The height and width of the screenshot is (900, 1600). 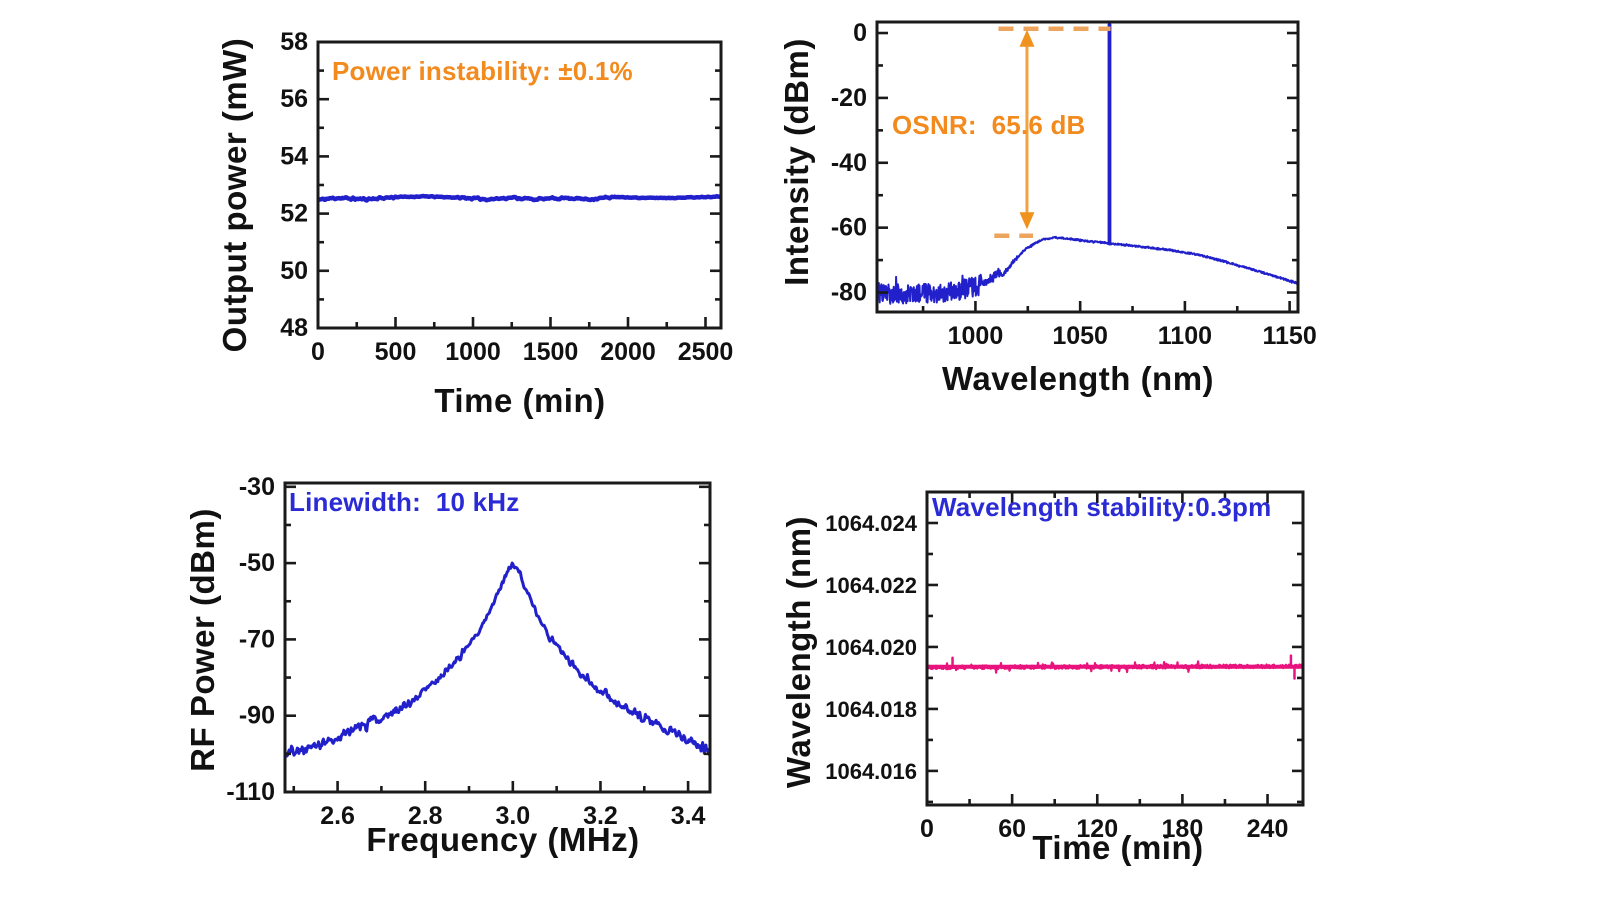 I want to click on svg-text: 1150, so click(x=1289, y=336).